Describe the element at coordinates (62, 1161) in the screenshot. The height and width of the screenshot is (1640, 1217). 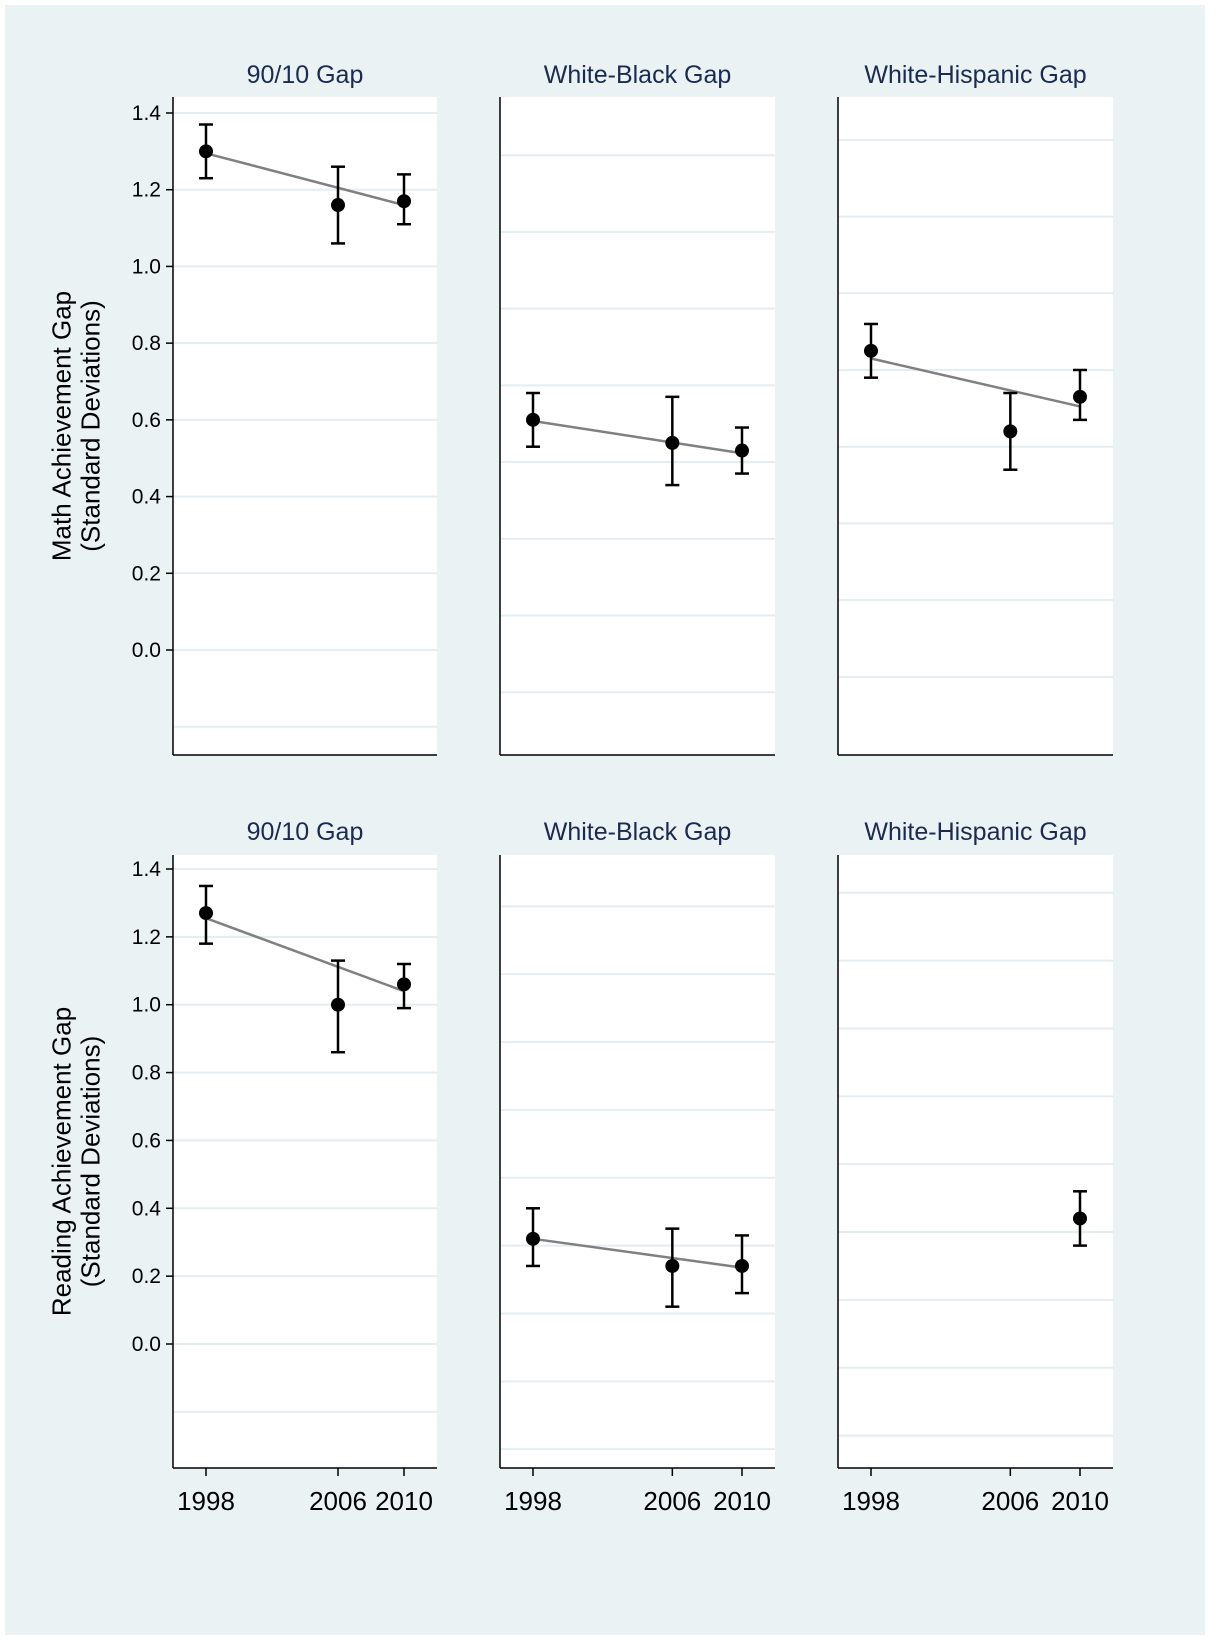
I see `y-axis-label-line: Reading Achievement Gap` at that location.